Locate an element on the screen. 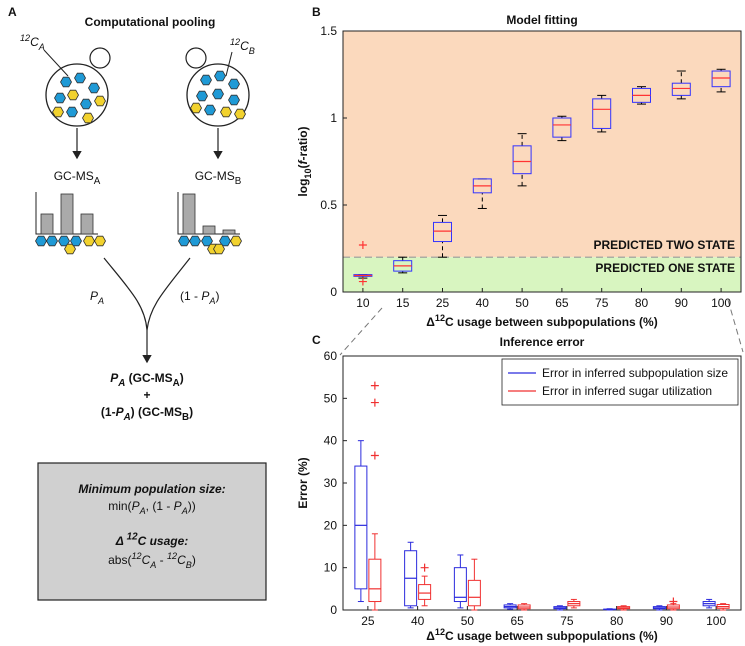 This screenshot has height=646, width=745. chart-title: Model fitting is located at coordinates (541, 20).